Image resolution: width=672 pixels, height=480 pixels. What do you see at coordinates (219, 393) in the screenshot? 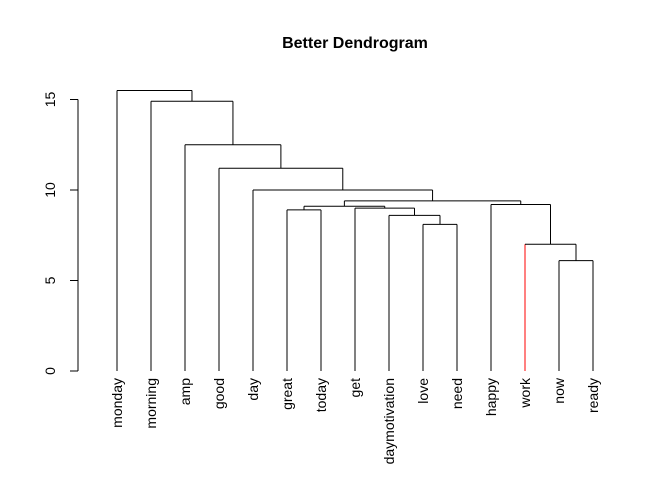
I see `leaf-label: good` at bounding box center [219, 393].